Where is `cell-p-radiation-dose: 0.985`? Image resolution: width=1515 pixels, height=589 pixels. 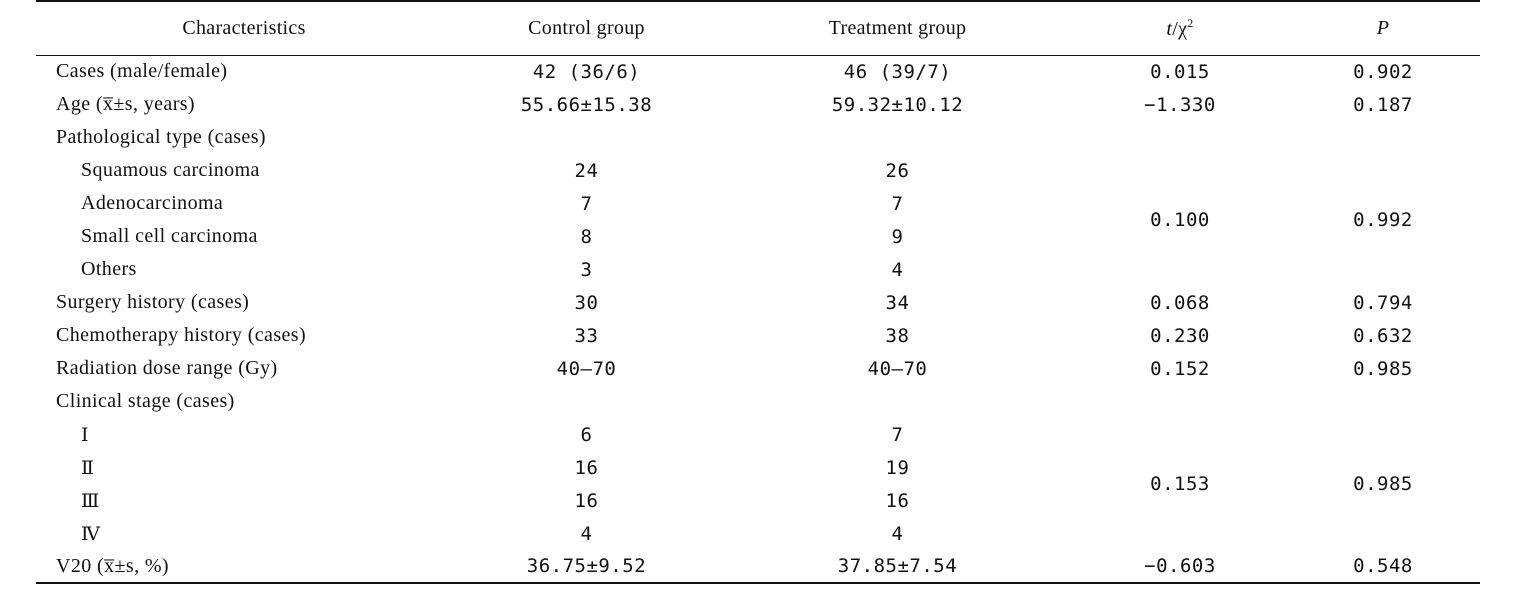
cell-p-radiation-dose: 0.985 is located at coordinates (1383, 368).